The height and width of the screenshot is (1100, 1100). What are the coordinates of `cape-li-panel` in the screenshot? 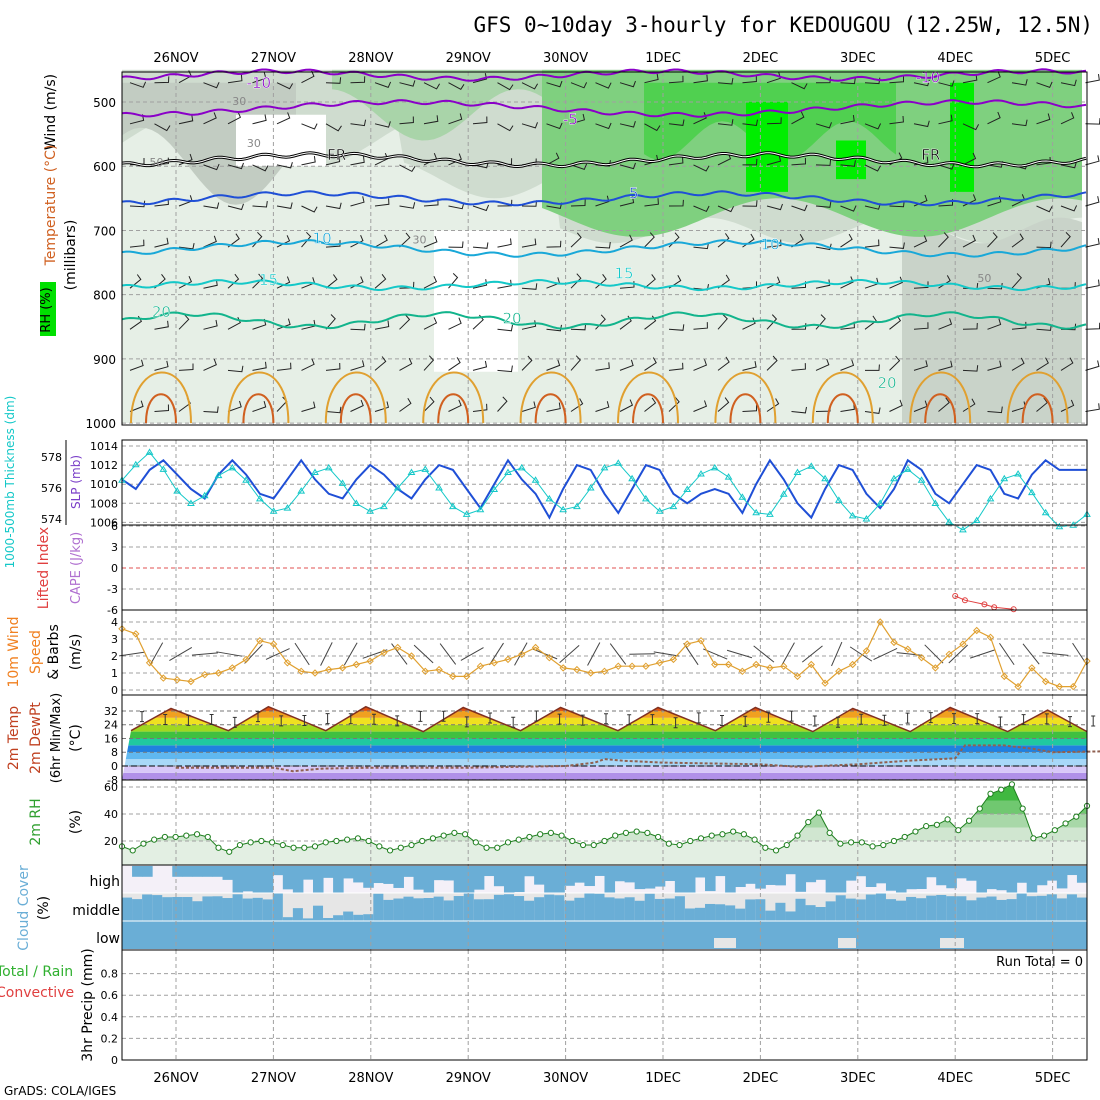 It's located at (604, 569).